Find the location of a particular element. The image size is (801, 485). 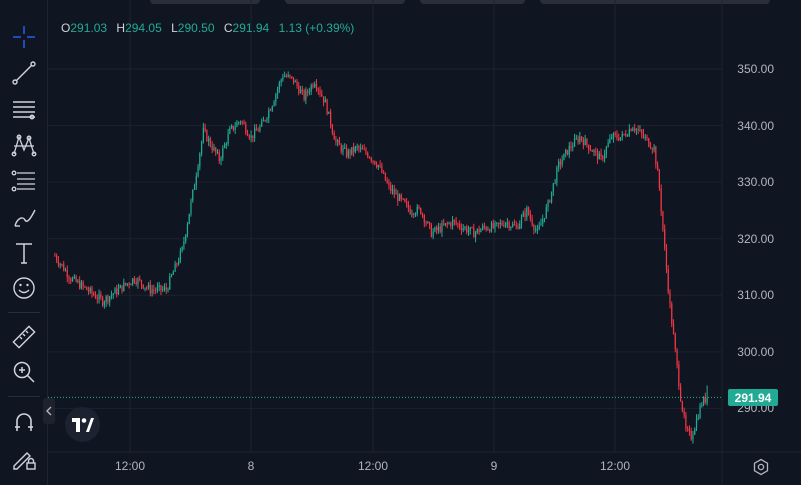

ruler-icon is located at coordinates (24, 337).